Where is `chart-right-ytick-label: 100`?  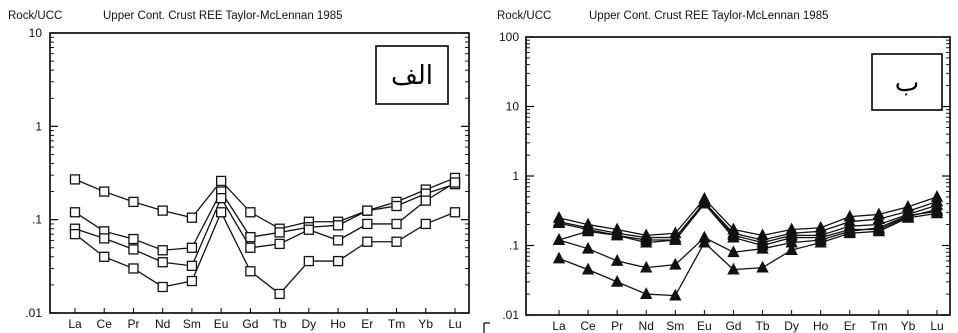
chart-right-ytick-label: 100 is located at coordinates (509, 37).